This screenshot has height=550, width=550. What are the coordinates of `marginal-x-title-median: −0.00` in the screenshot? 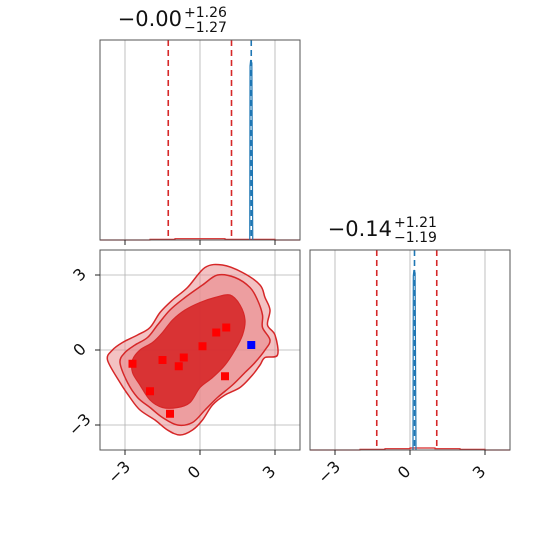 It's located at (150, 19).